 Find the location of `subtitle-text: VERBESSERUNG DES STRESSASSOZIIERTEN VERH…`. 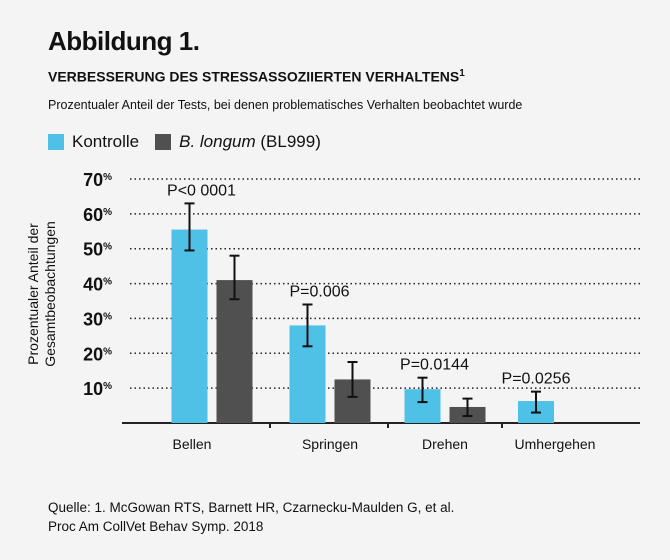

subtitle-text: VERBESSERUNG DES STRESSASSOZIIERTEN VERH… is located at coordinates (254, 76).